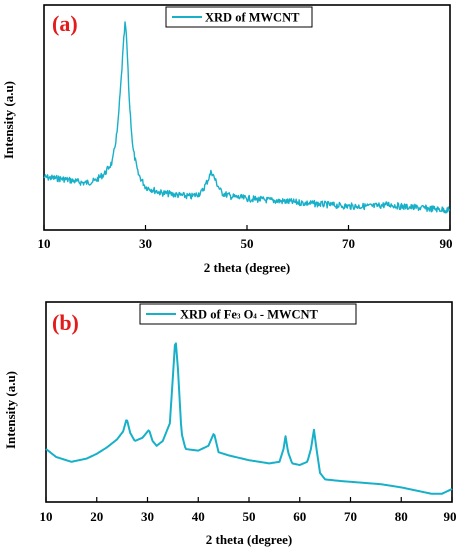 The height and width of the screenshot is (550, 461). I want to click on x-tick-label-b-50: 50, so click(249, 516).